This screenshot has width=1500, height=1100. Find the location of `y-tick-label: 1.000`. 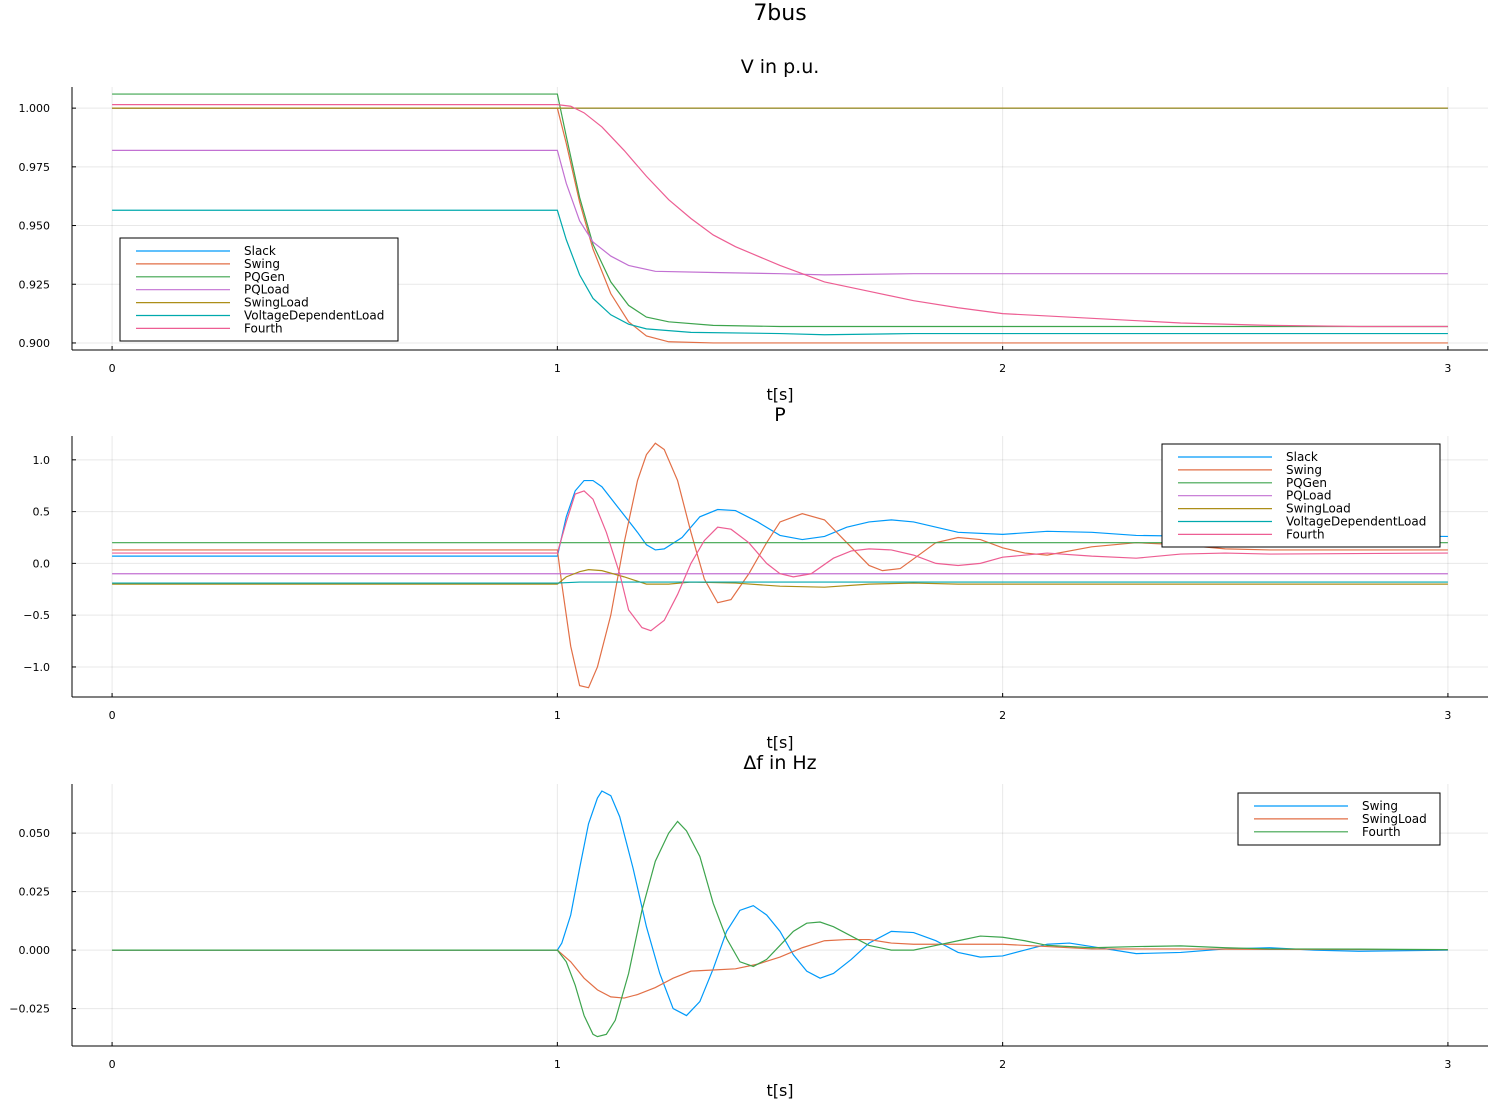

y-tick-label: 1.000 is located at coordinates (35, 108).